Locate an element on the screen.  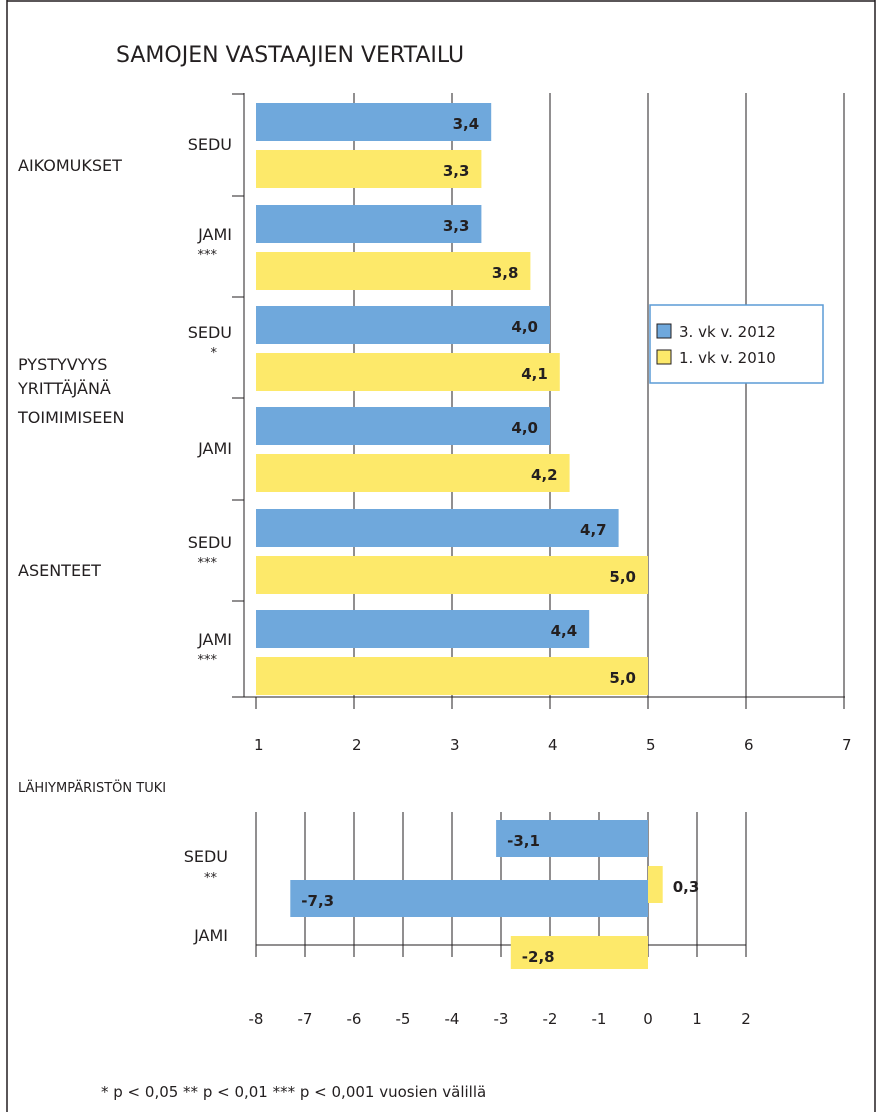
chart2-bars is located at coordinates (476, 894).